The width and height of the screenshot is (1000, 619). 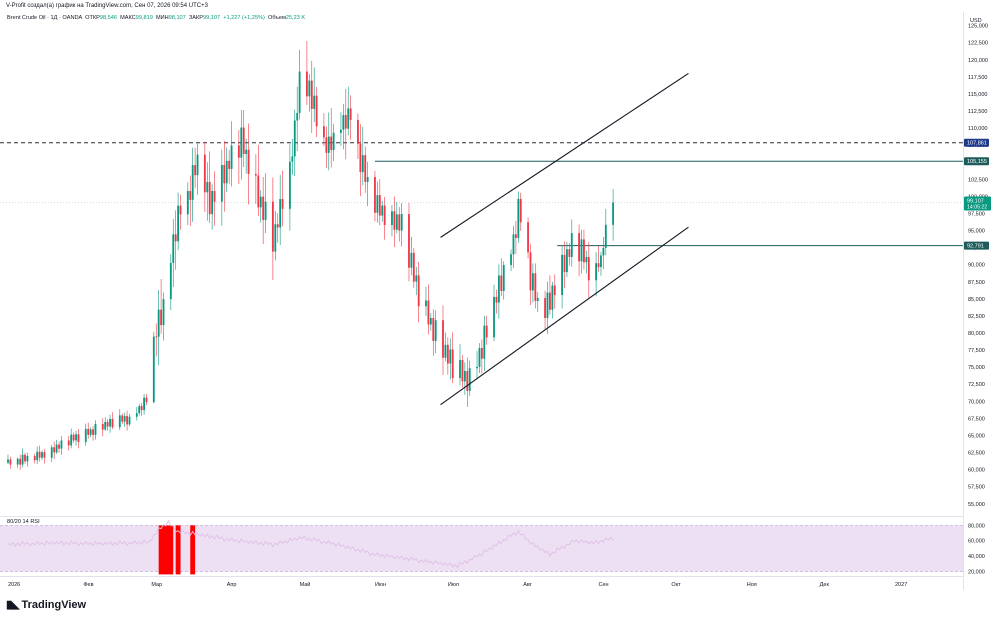 What do you see at coordinates (144, 18) in the screenshot?
I see `high-value: 99,819` at bounding box center [144, 18].